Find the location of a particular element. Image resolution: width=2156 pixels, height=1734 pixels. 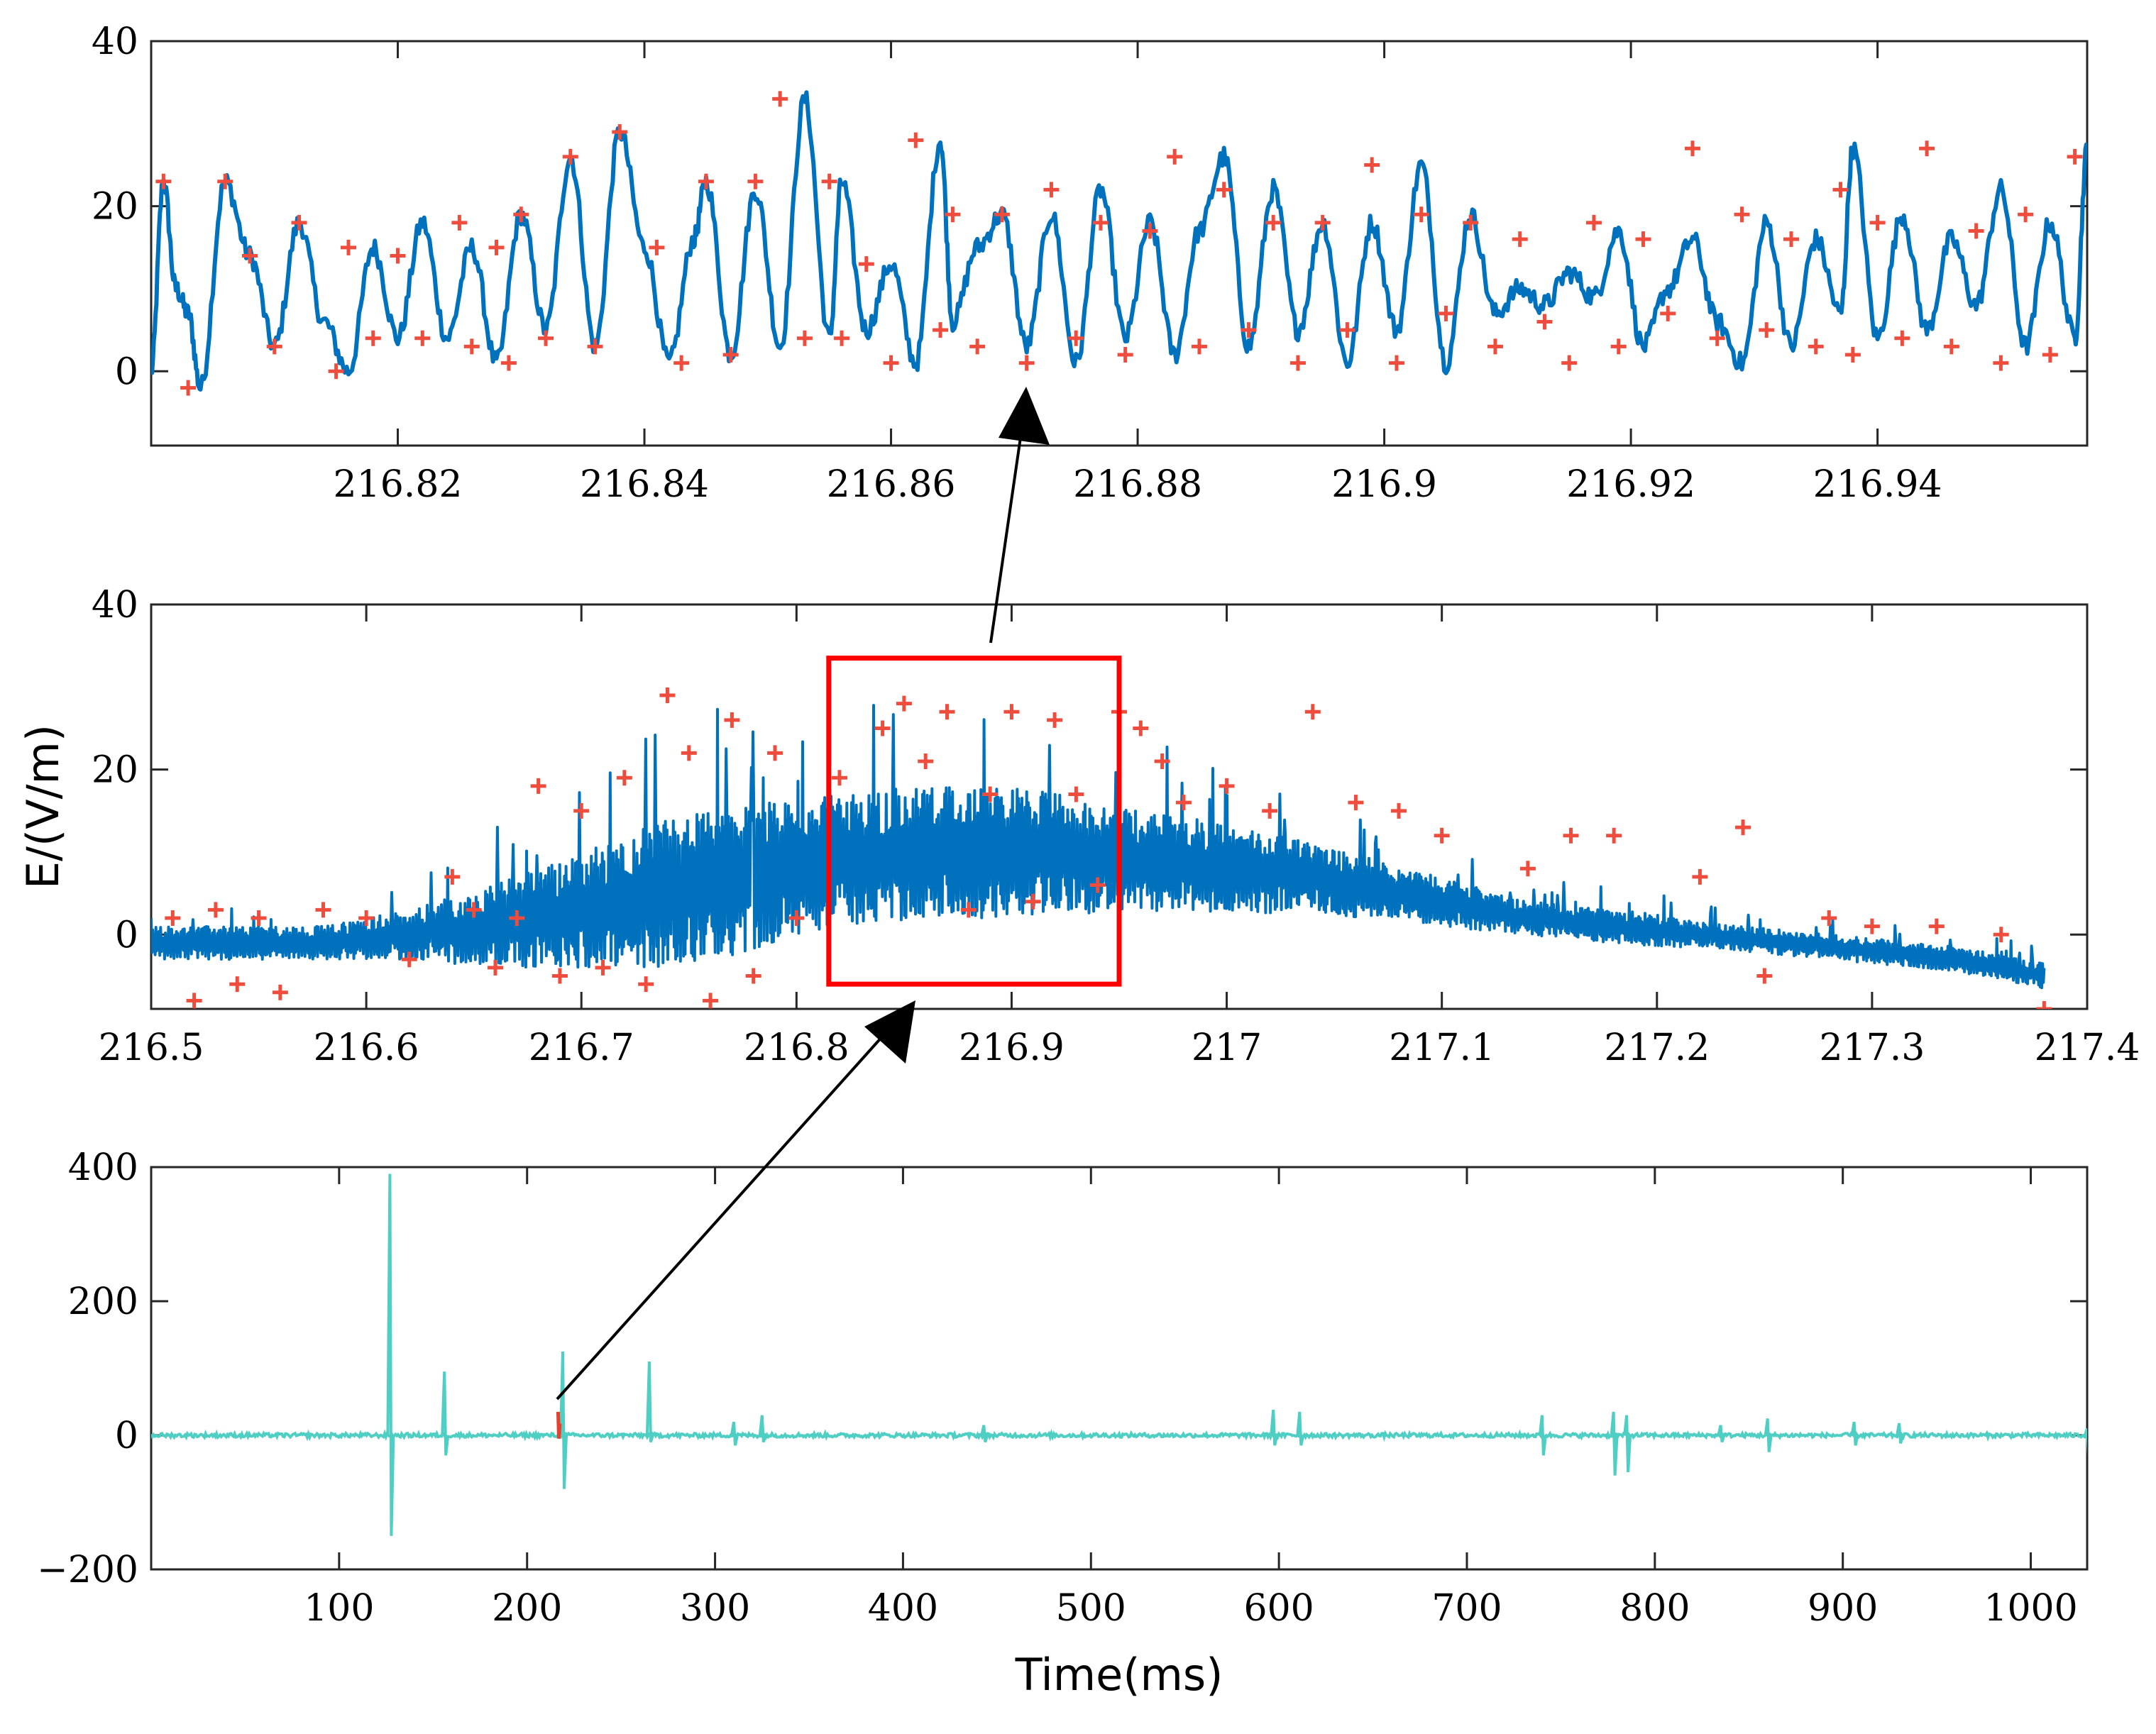

x-tick-label: 217.3 is located at coordinates (1872, 1048).